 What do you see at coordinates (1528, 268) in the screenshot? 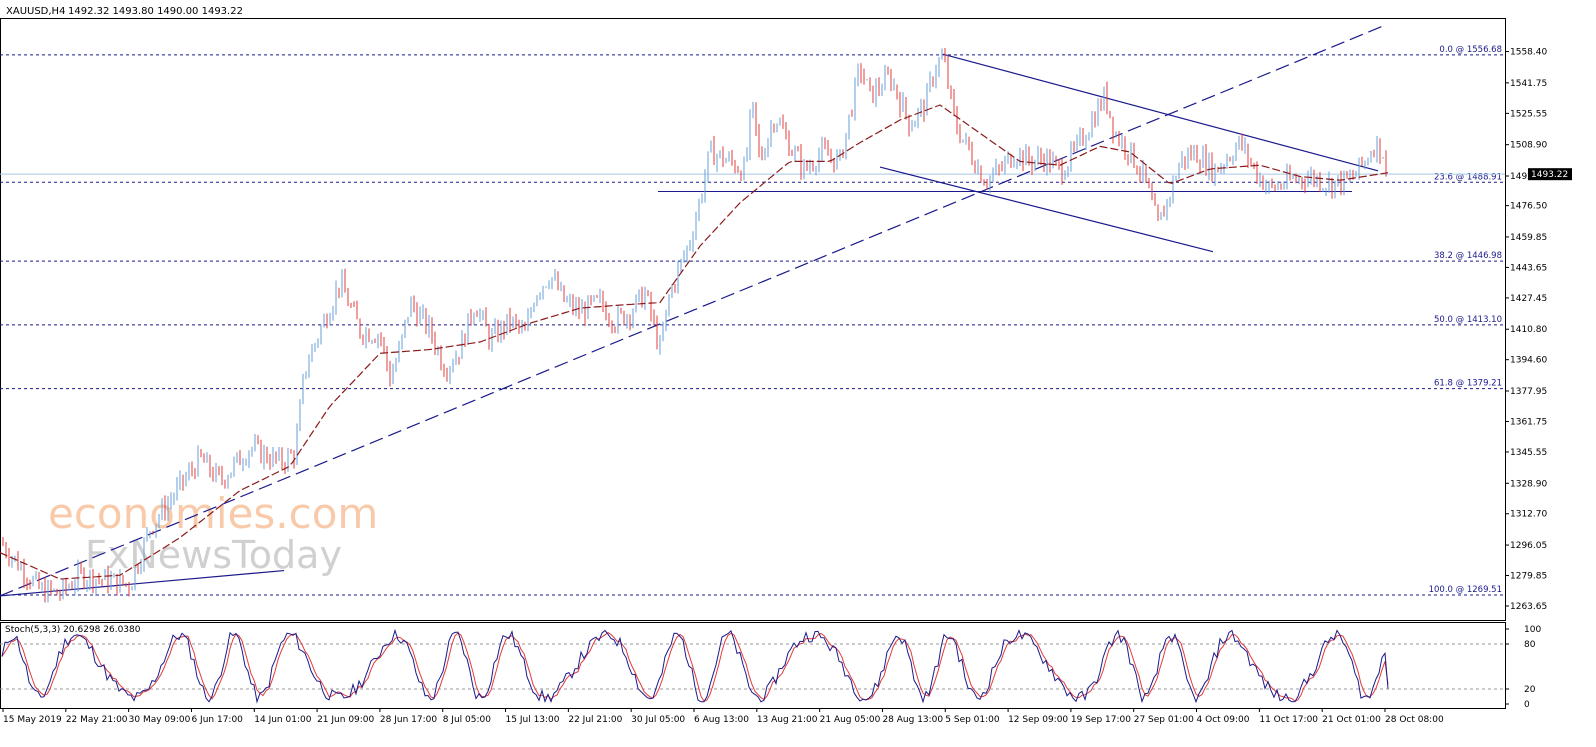
I see `price-tick-label: 1443.65` at bounding box center [1528, 268].